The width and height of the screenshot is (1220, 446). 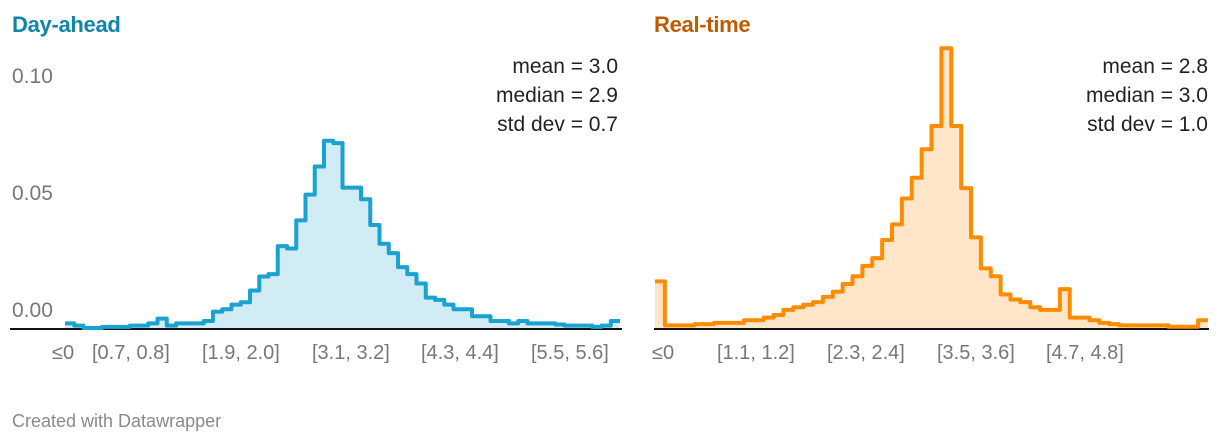 What do you see at coordinates (976, 353) in the screenshot?
I see `x-tick-label: [3.5, 3.6]` at bounding box center [976, 353].